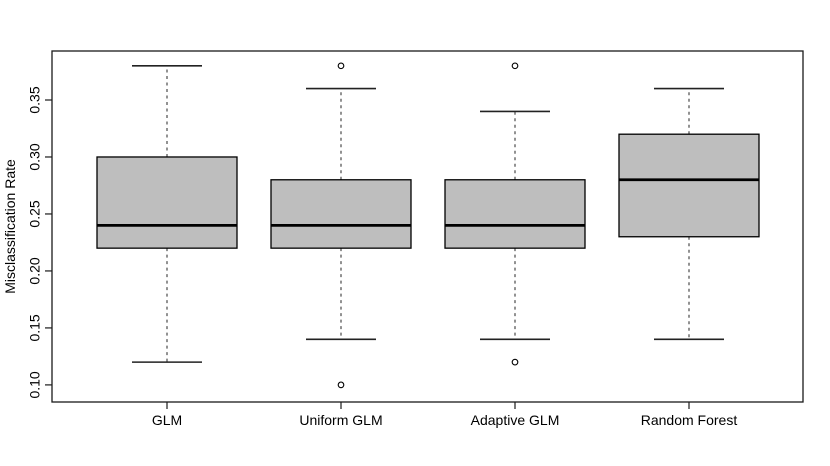 Image resolution: width=830 pixels, height=466 pixels. What do you see at coordinates (35, 384) in the screenshot?
I see `y-tick-label: 0.10` at bounding box center [35, 384].